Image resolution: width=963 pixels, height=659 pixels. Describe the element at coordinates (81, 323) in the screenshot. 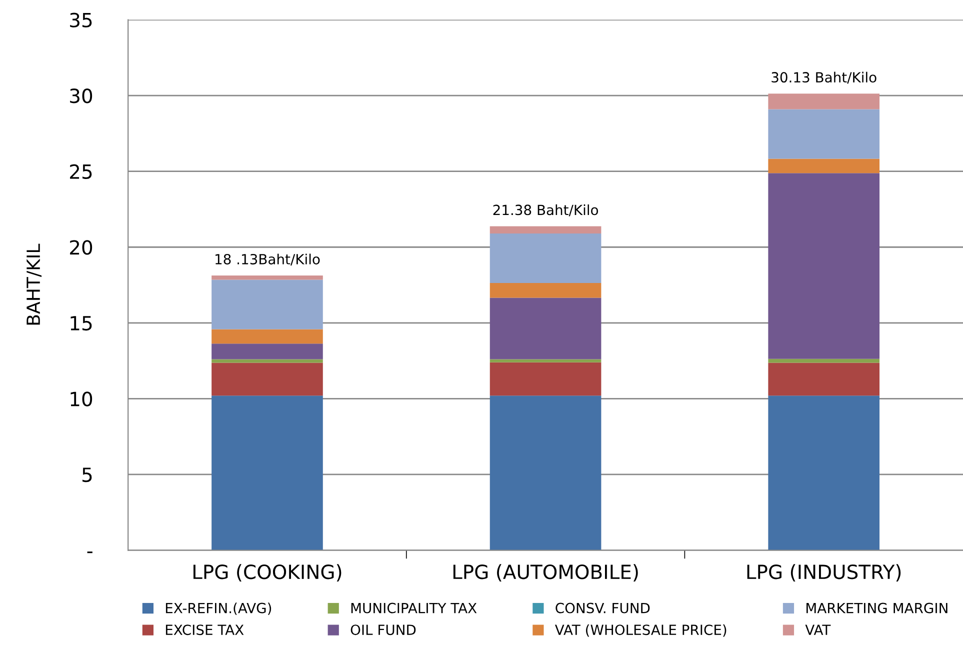

I see `y-tick-label: 15` at that location.